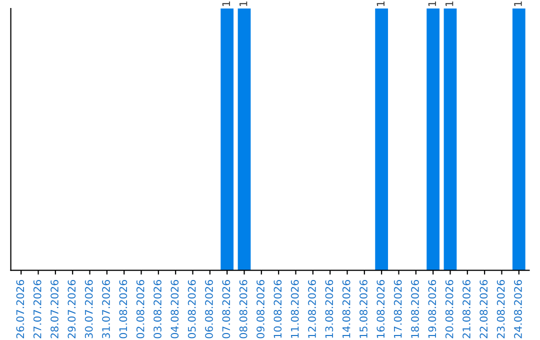  What do you see at coordinates (174, 309) in the screenshot?
I see `x-tick-label: 04.08.2026` at bounding box center [174, 309].